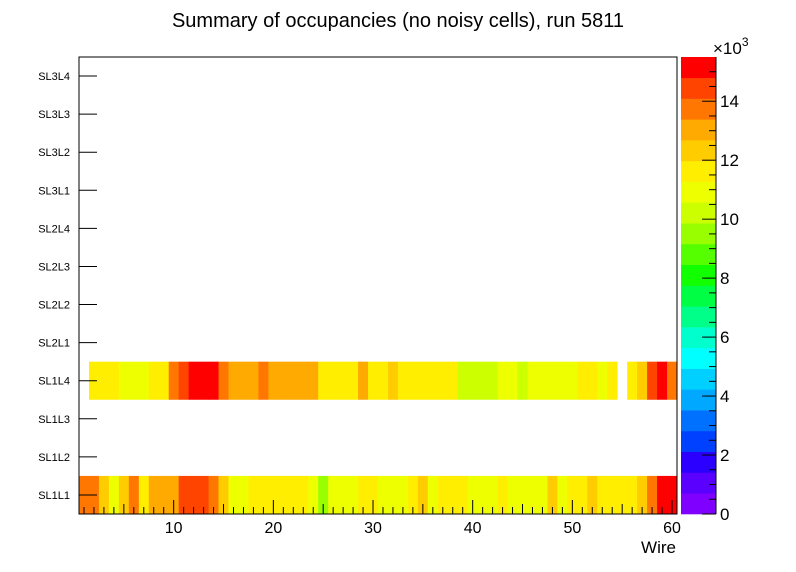 The image size is (796, 572). What do you see at coordinates (729, 219) in the screenshot?
I see `colorbar-tick-label: 10` at bounding box center [729, 219].